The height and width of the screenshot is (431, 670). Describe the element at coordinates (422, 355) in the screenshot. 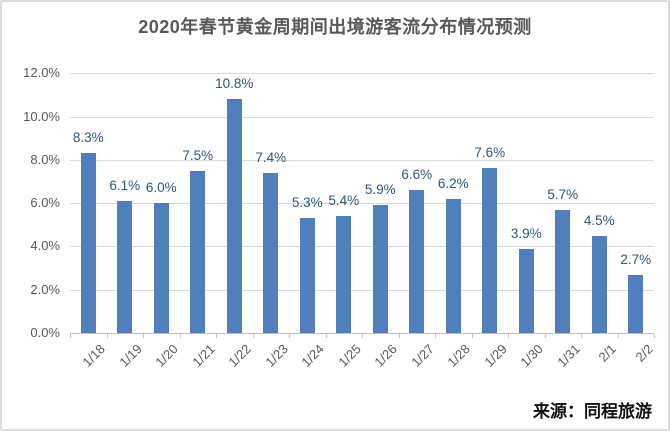

I see `x-axis-category-label: 1/27` at that location.